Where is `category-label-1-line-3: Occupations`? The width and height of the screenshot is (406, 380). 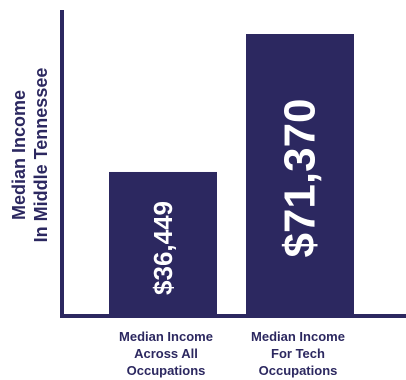
category-label-1-line-3: Occupations is located at coordinates (166, 370).